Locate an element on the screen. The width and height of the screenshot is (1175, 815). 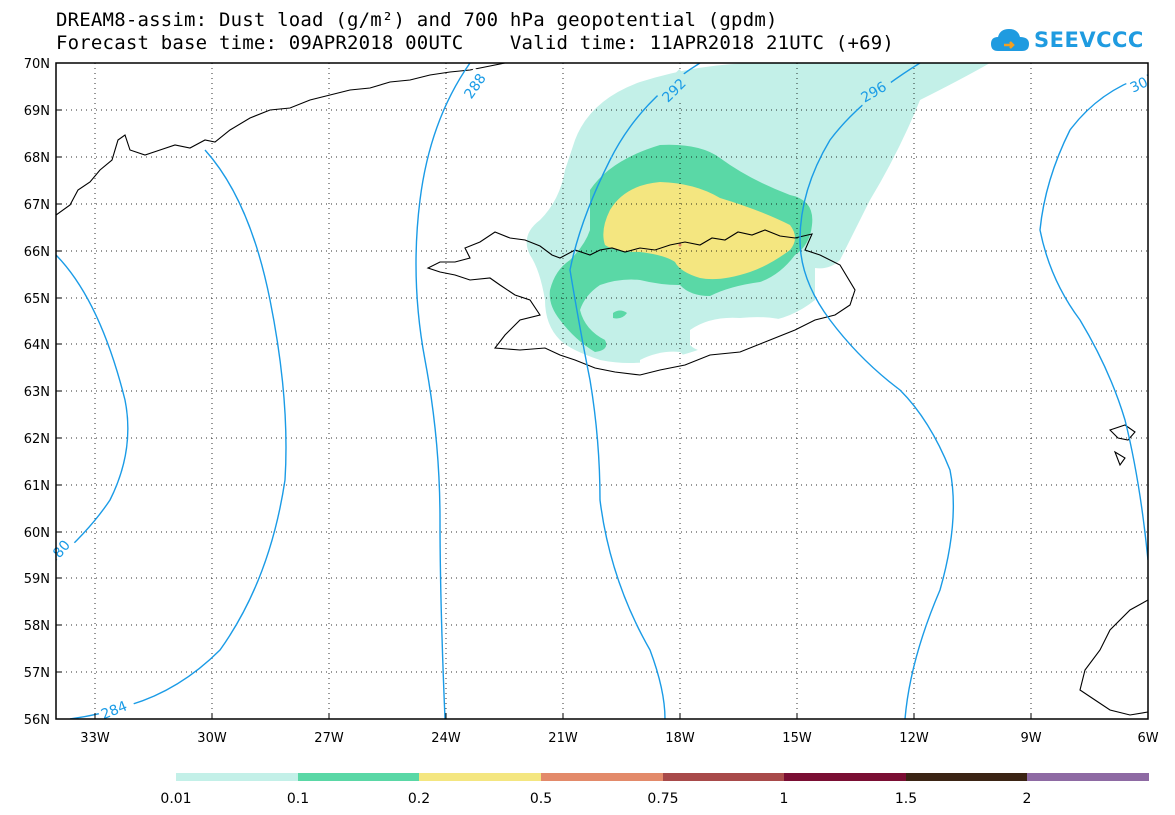
lat-label-60n: 60N is located at coordinates (37, 533).